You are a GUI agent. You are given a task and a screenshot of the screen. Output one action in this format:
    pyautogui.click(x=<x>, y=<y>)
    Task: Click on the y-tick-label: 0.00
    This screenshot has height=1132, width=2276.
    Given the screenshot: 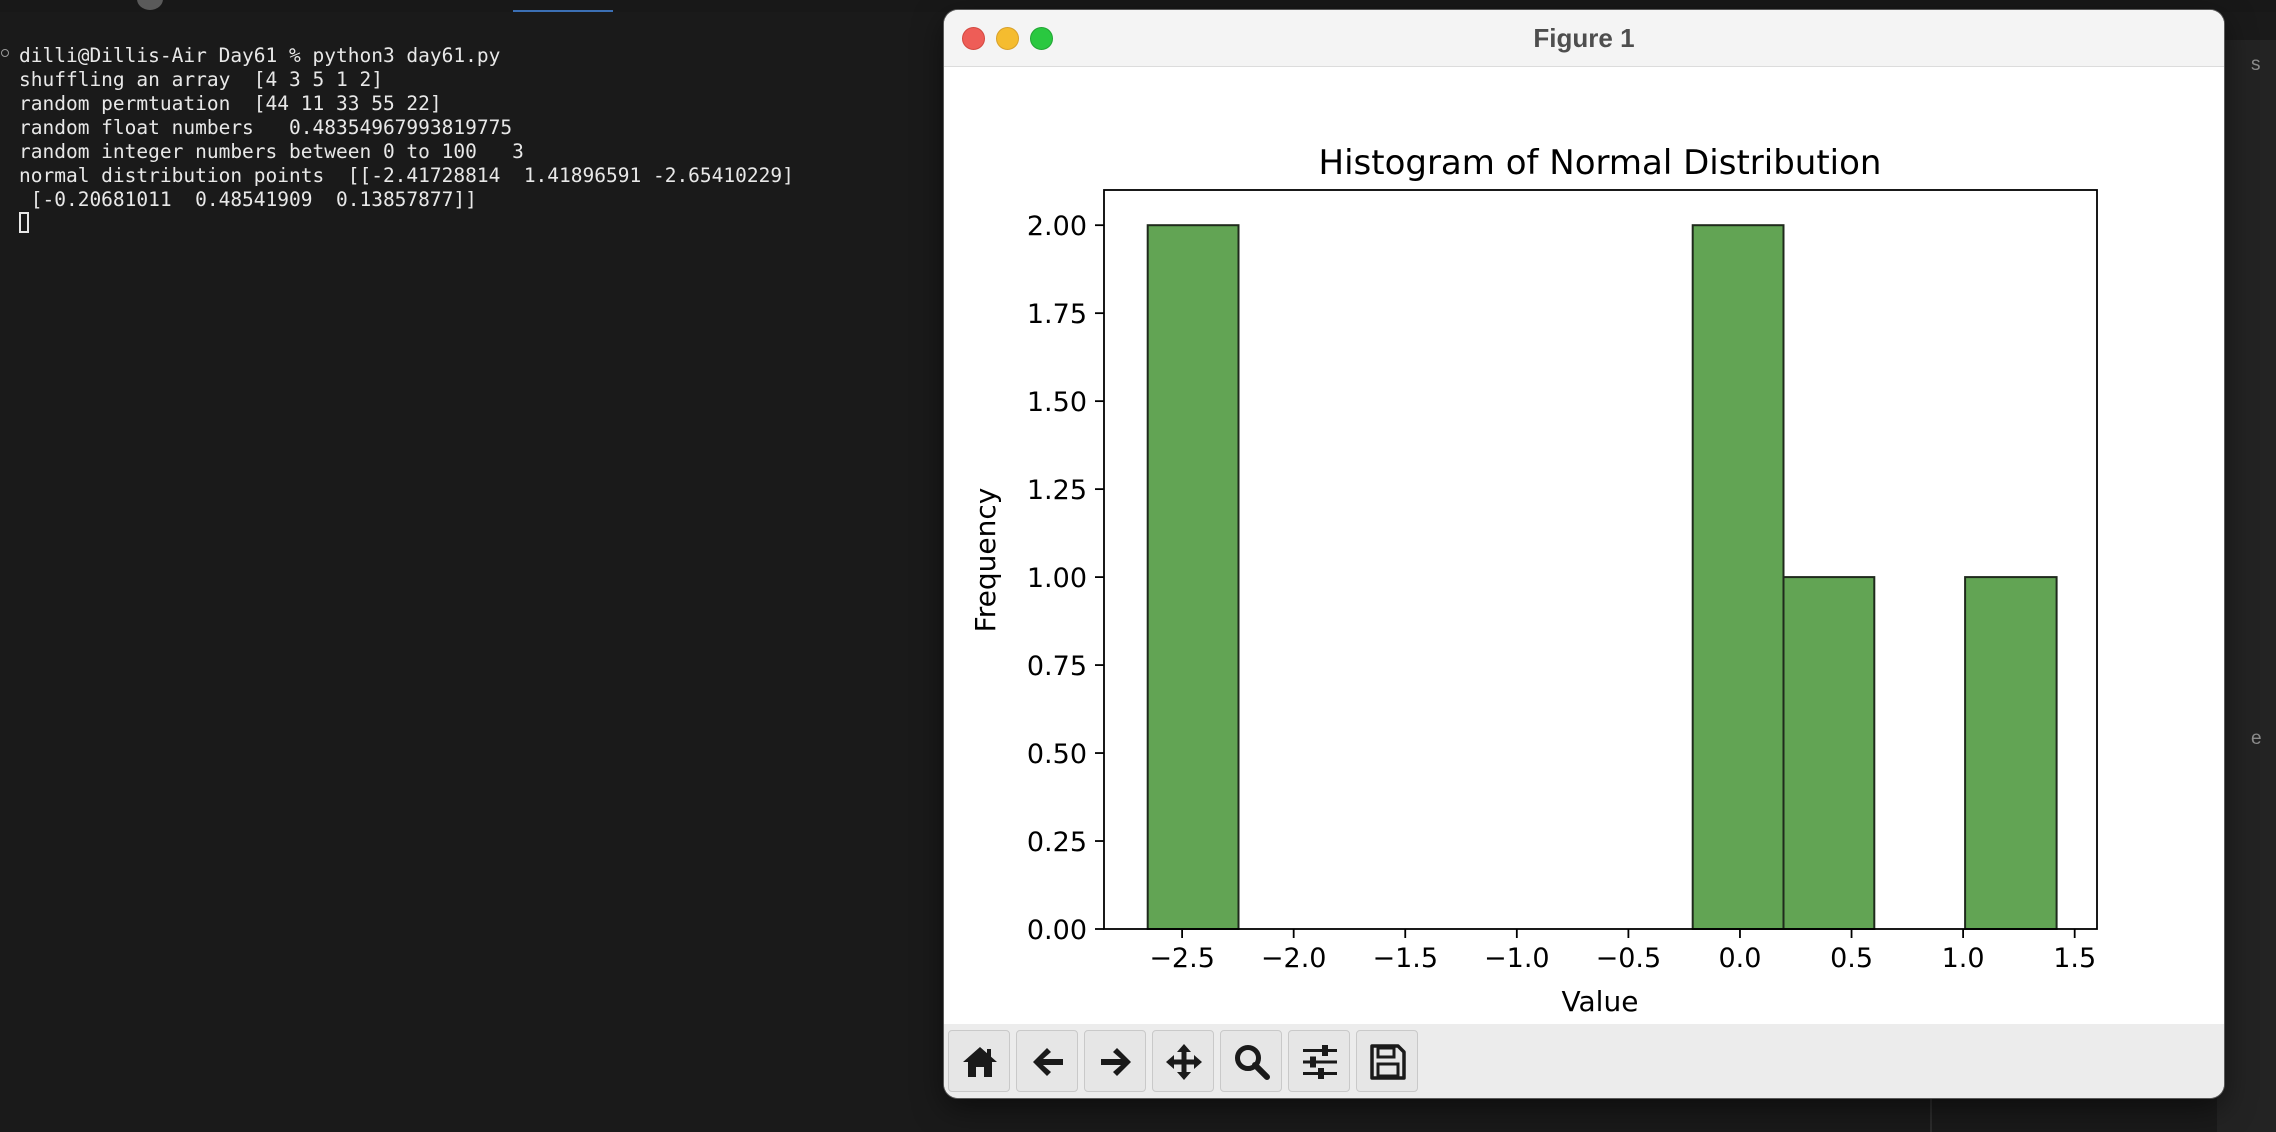 What is the action you would take?
    pyautogui.click(x=1057, y=930)
    